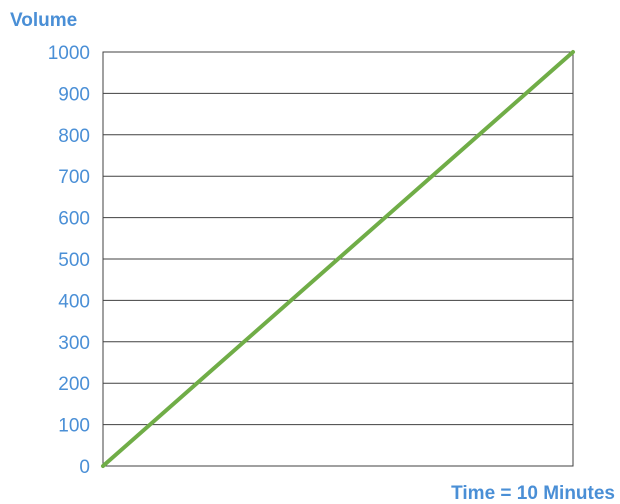 This screenshot has width=620, height=504. I want to click on y-tick-label: 300, so click(74, 343).